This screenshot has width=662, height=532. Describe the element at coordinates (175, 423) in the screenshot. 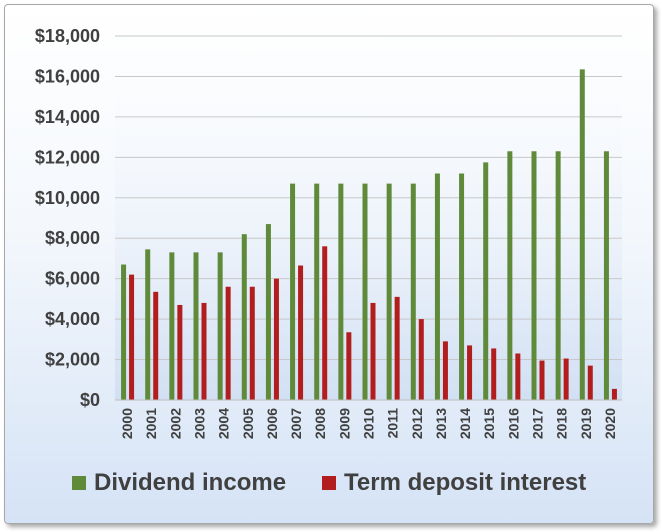

I see `x-tick-label: 2002` at that location.